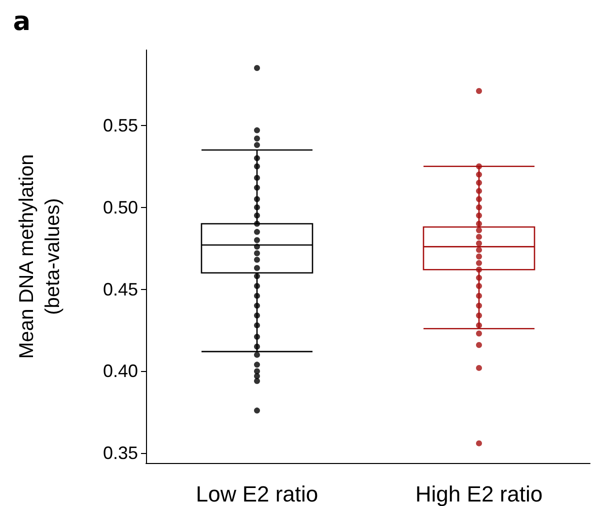 The height and width of the screenshot is (506, 600). What do you see at coordinates (120, 125) in the screenshot?
I see `y-tick-label: 0.55` at bounding box center [120, 125].